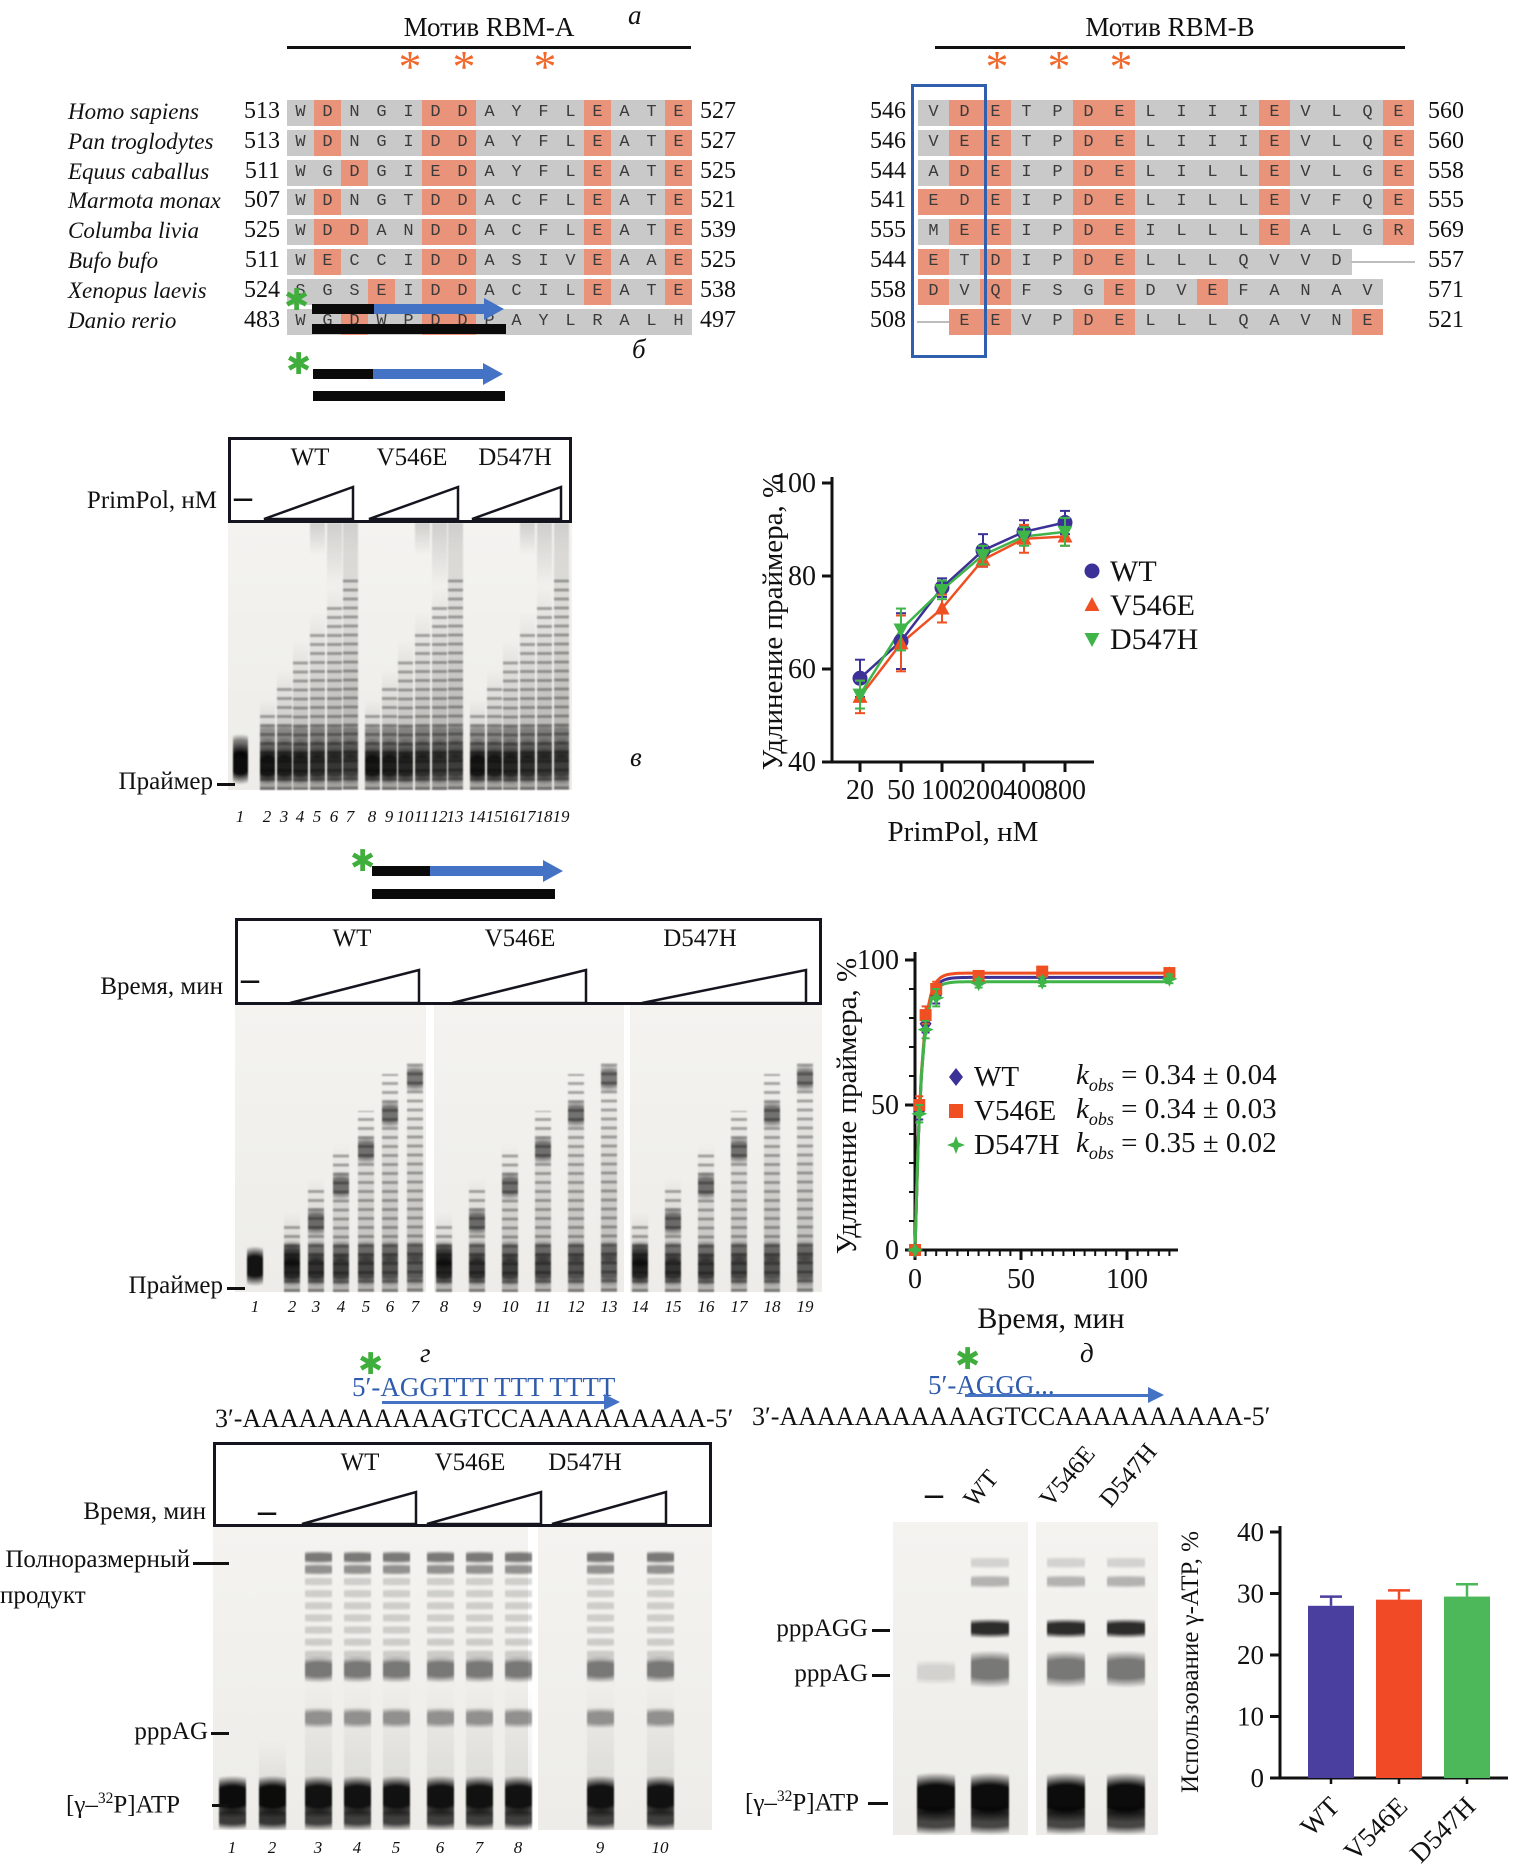 The width and height of the screenshot is (1515, 1875). Describe the element at coordinates (262, 290) in the screenshot. I see `motif-a-start-number: 524` at that location.